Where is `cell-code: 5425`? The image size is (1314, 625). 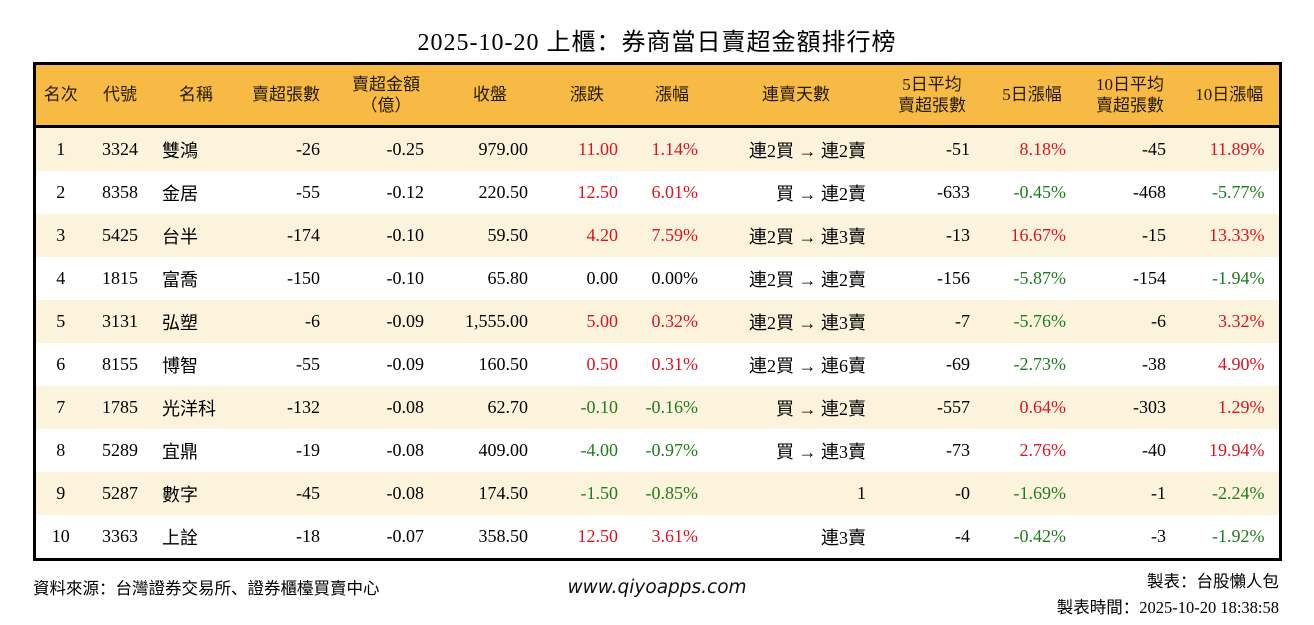 cell-code: 5425 is located at coordinates (120, 235).